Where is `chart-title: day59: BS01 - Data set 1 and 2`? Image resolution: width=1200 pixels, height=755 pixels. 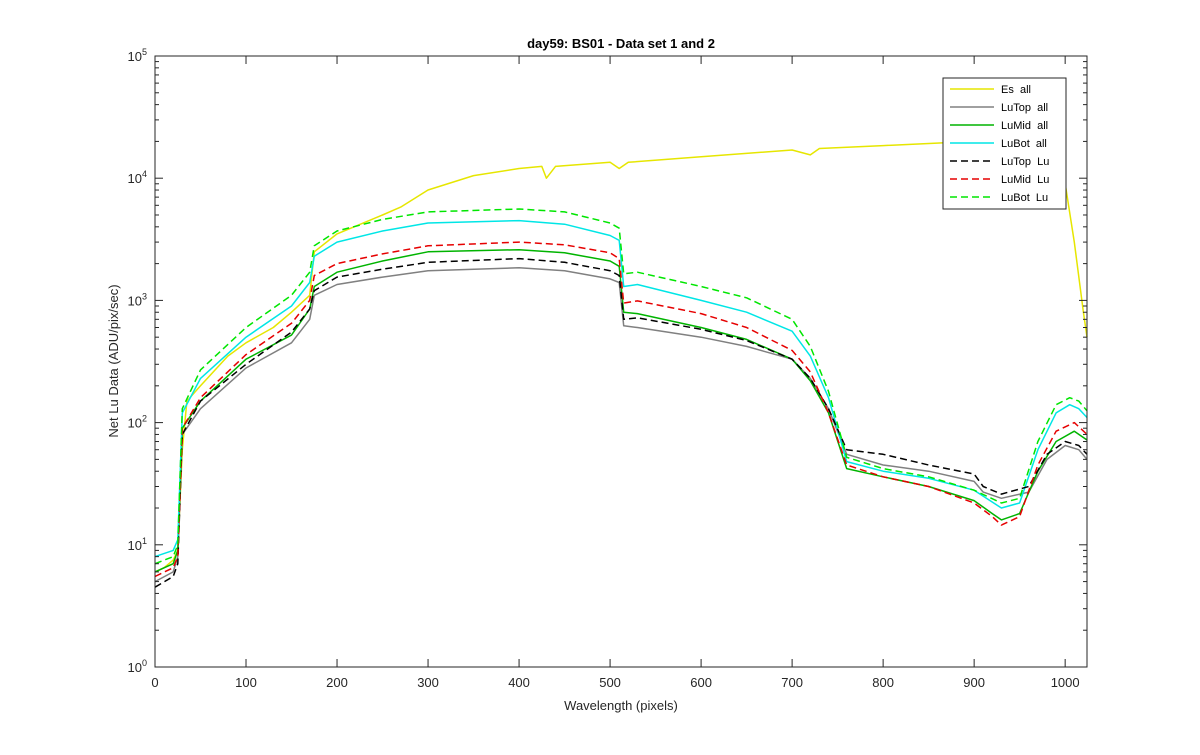 chart-title: day59: BS01 - Data set 1 and 2 is located at coordinates (621, 43).